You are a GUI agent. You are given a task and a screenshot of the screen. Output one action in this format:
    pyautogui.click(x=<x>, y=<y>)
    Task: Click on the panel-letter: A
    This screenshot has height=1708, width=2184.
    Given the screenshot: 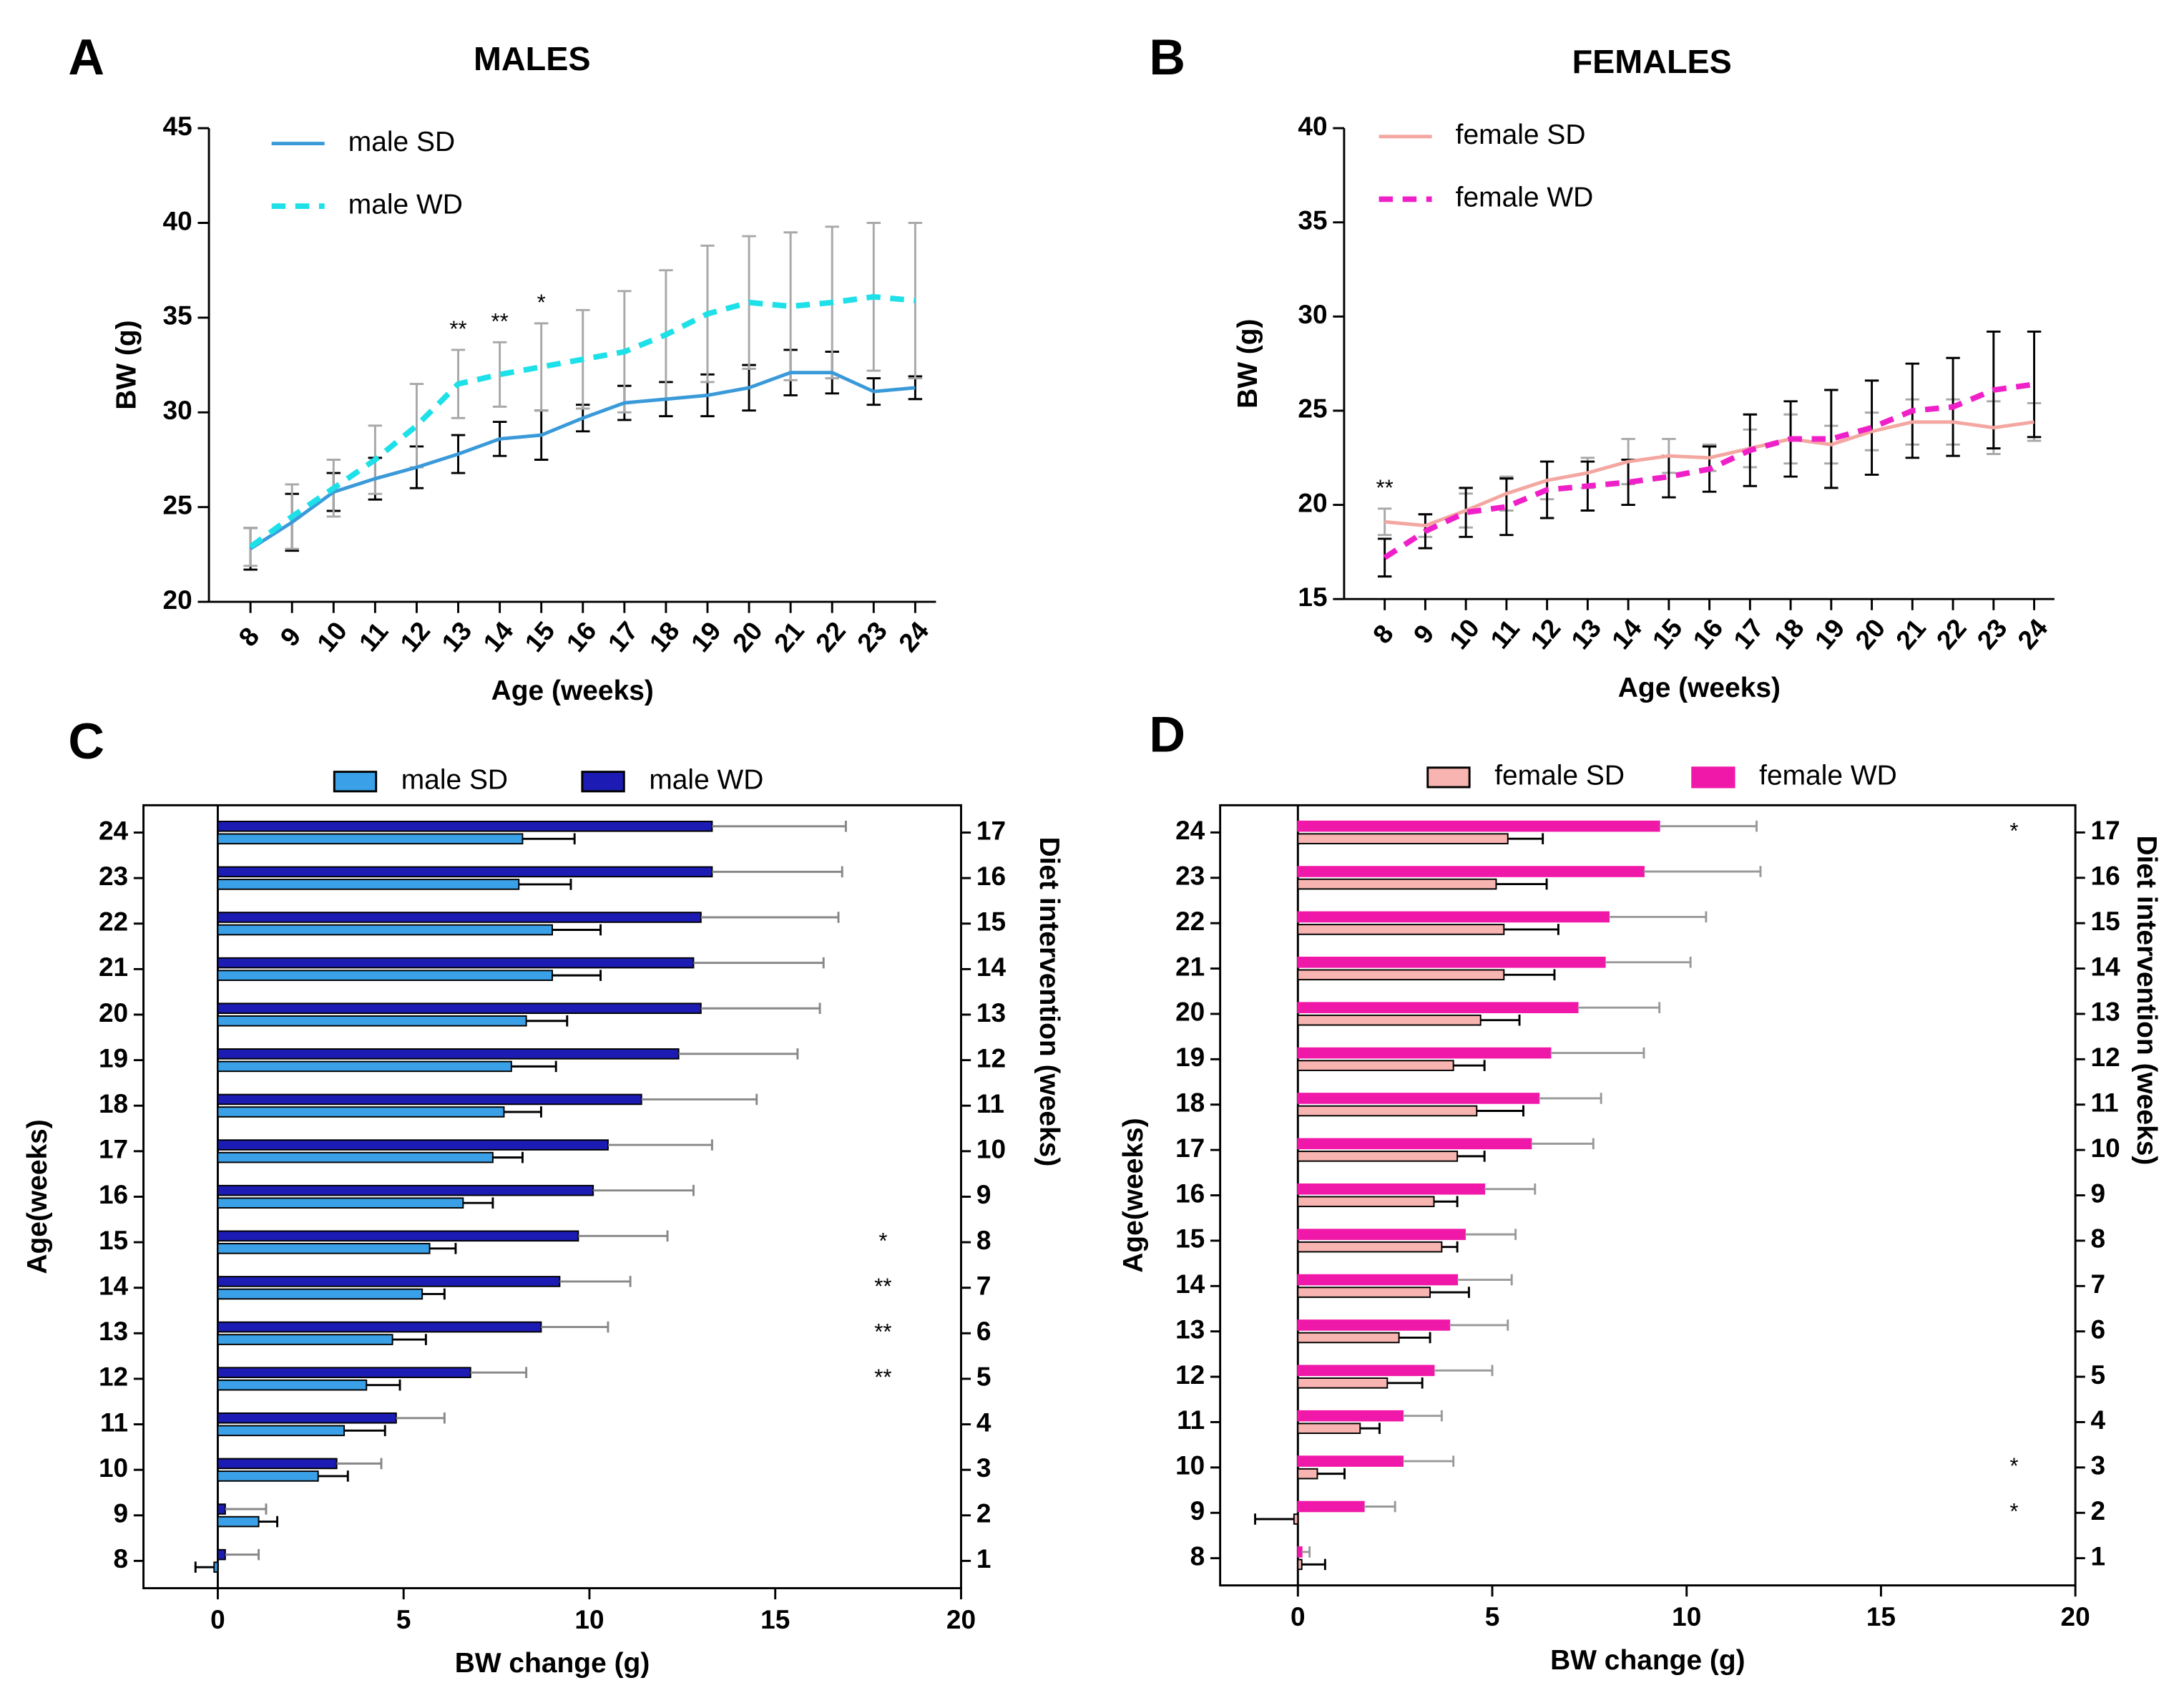 What is the action you would take?
    pyautogui.click(x=86, y=57)
    